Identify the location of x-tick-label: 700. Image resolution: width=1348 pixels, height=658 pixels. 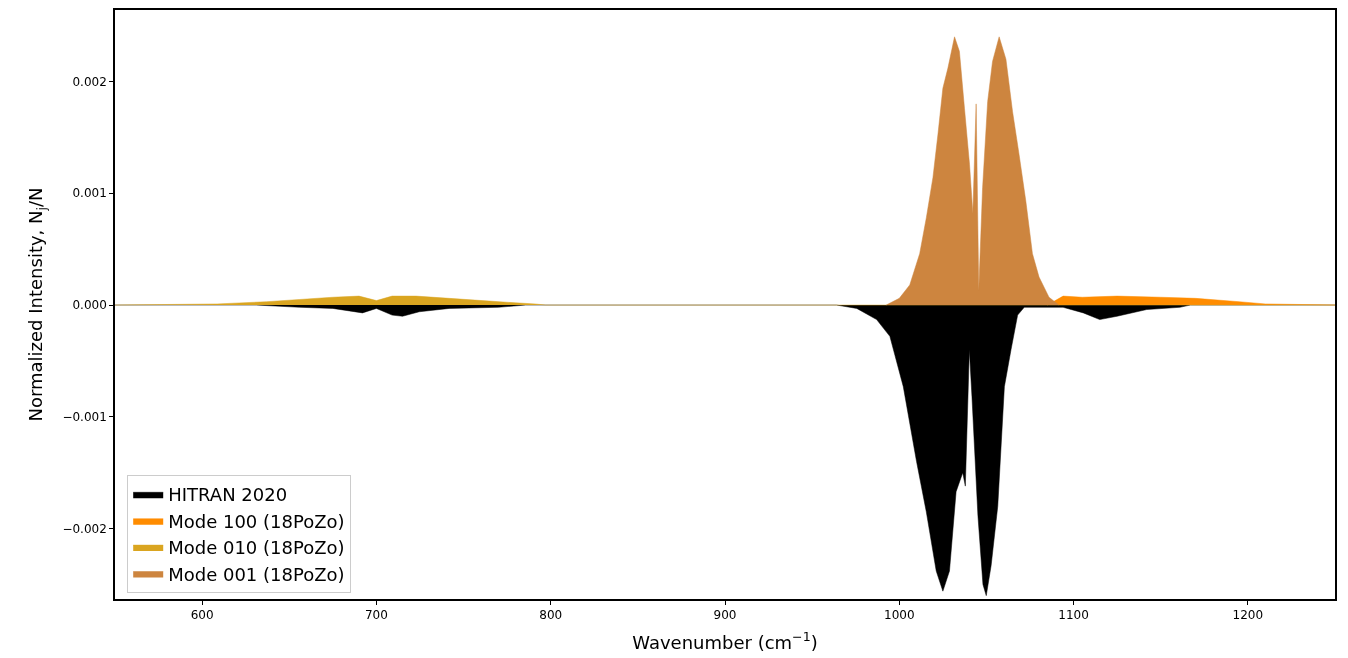
(376, 615).